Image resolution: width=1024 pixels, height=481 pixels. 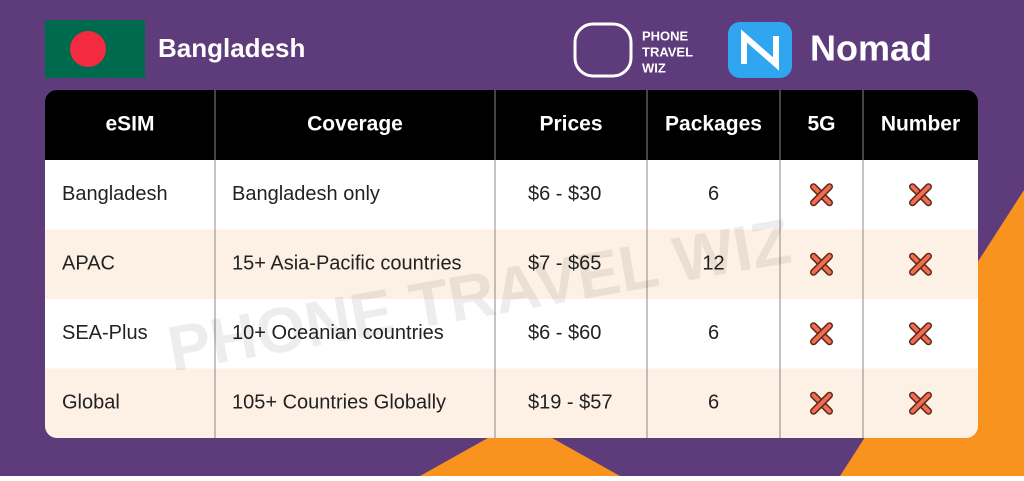 I want to click on table-cell: $6 - $60, so click(x=564, y=333).